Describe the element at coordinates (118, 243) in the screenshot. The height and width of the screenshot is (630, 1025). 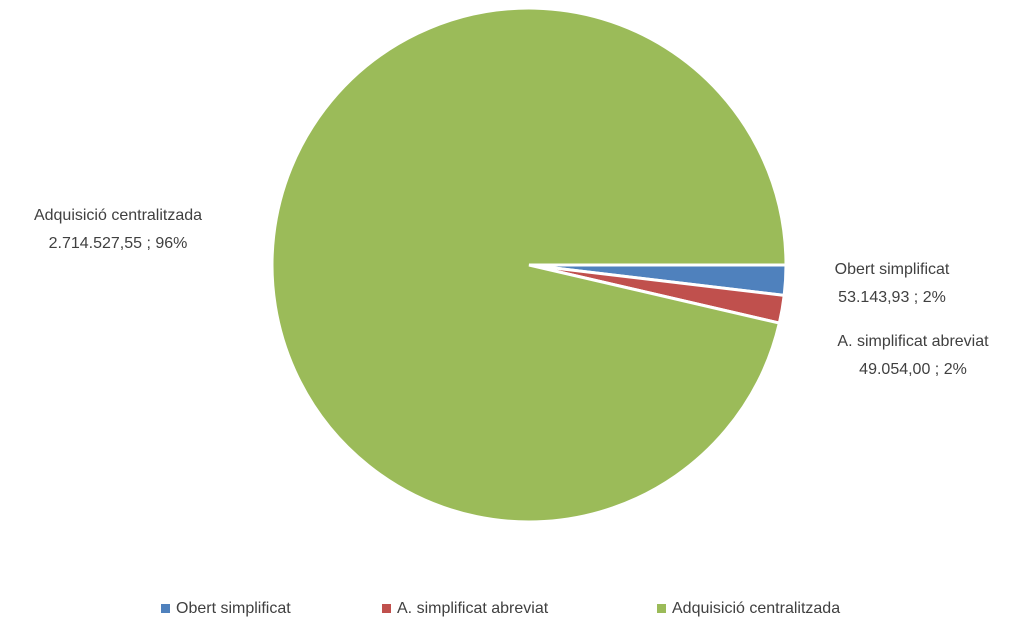
I see `data-label-value: 2.714.527,55 ; 96%` at that location.